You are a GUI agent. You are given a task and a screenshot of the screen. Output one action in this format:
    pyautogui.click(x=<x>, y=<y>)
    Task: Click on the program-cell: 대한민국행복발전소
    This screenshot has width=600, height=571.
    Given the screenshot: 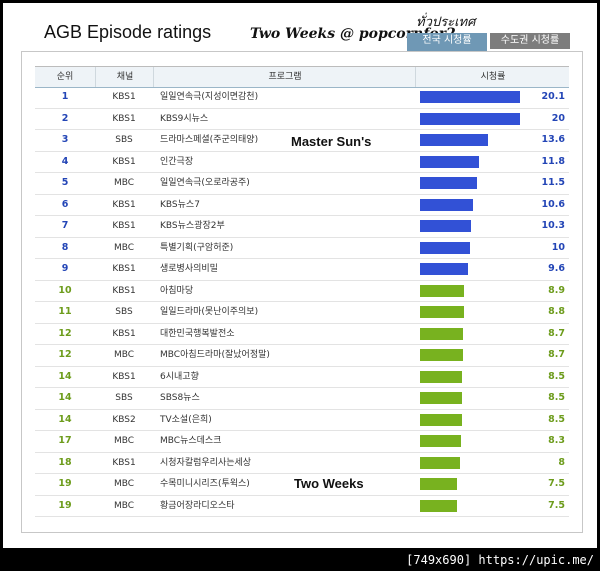 What is the action you would take?
    pyautogui.click(x=197, y=333)
    